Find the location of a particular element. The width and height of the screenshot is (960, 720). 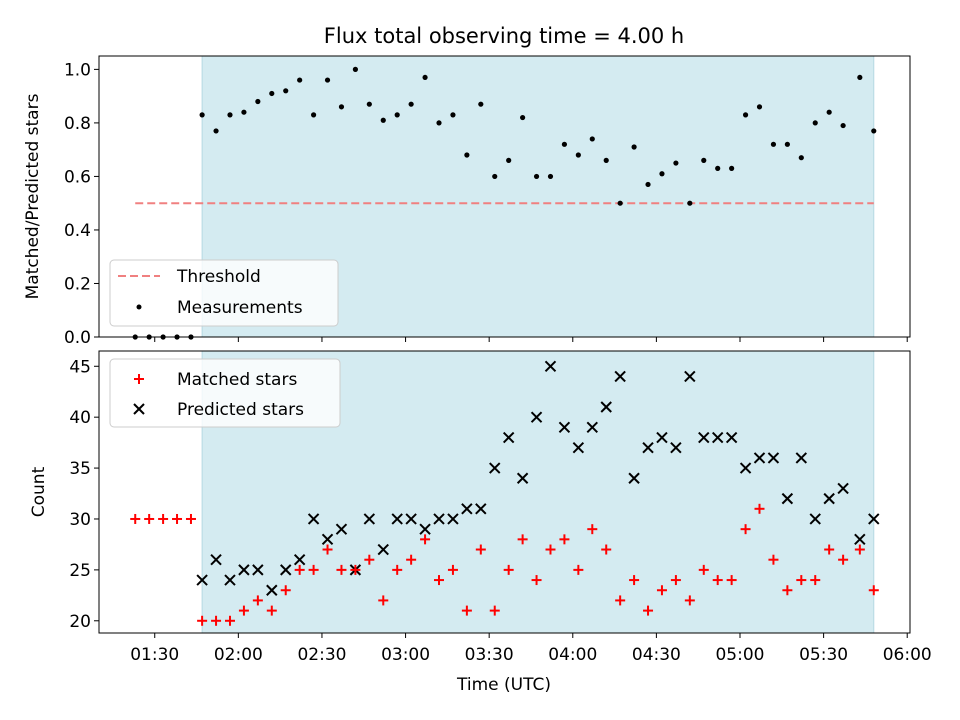

top-y-tick-label: 0.0 is located at coordinates (77, 338).